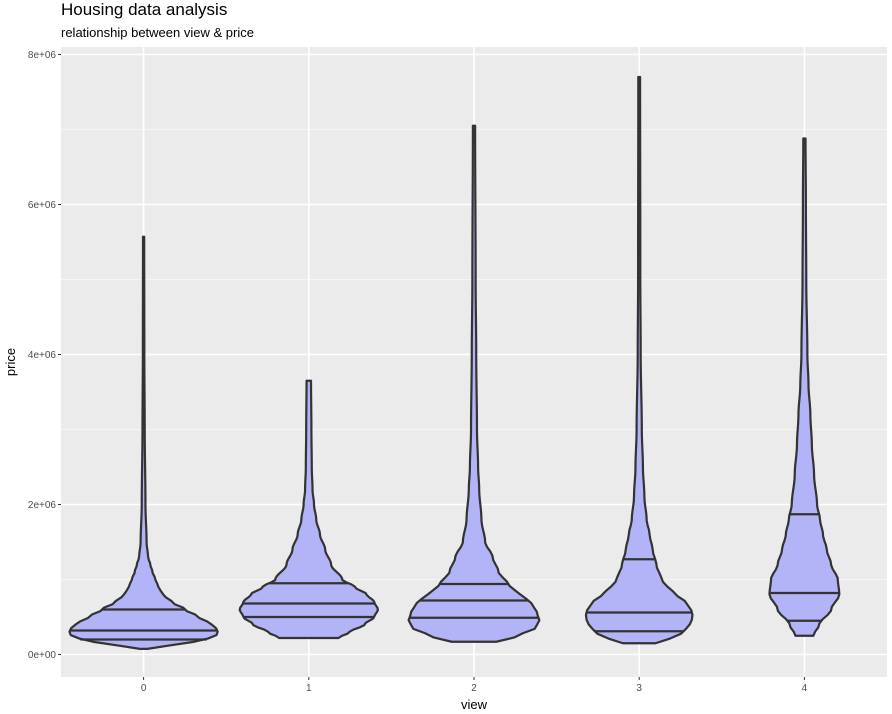  Describe the element at coordinates (805, 688) in the screenshot. I see `x-tick-label: 4` at that location.